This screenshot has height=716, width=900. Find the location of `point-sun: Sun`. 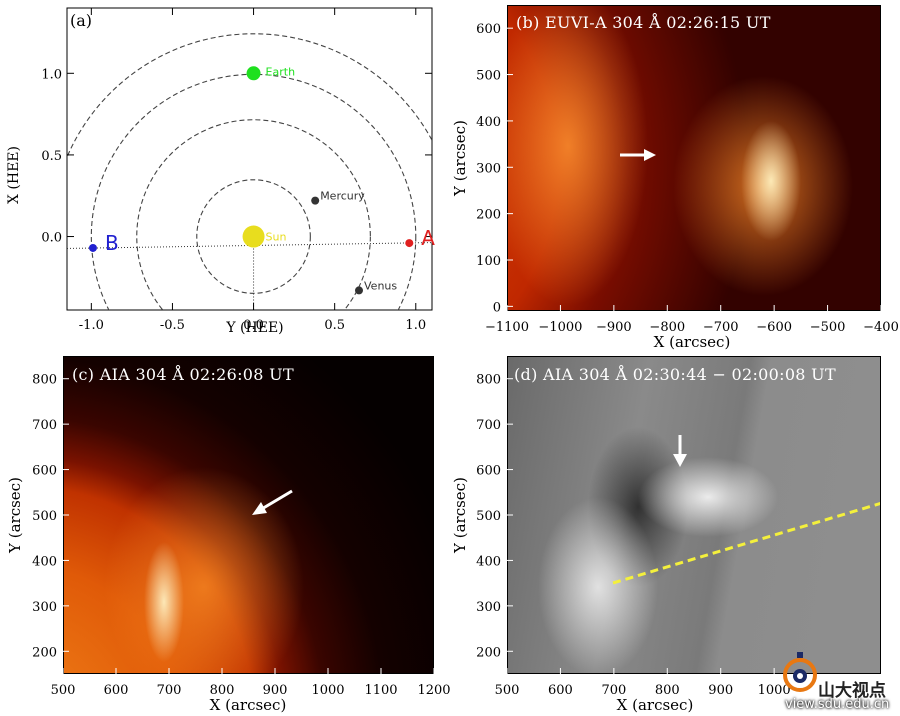

point-sun: Sun is located at coordinates (264, 236).